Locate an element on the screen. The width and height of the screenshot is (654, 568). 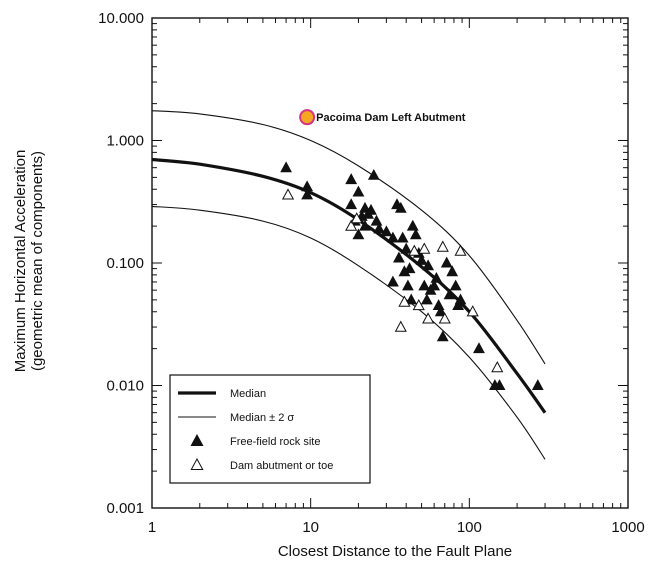
highlight-annotation: Pacoima Dam Left Abutment is located at coordinates (382, 117).